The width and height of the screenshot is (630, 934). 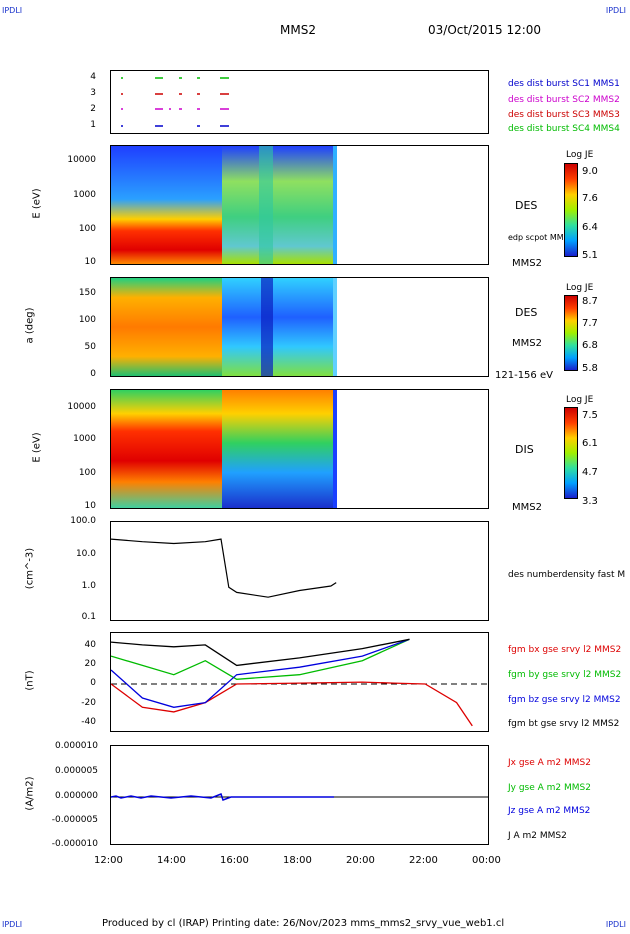 I want to click on bfield-panel, so click(x=299, y=682).